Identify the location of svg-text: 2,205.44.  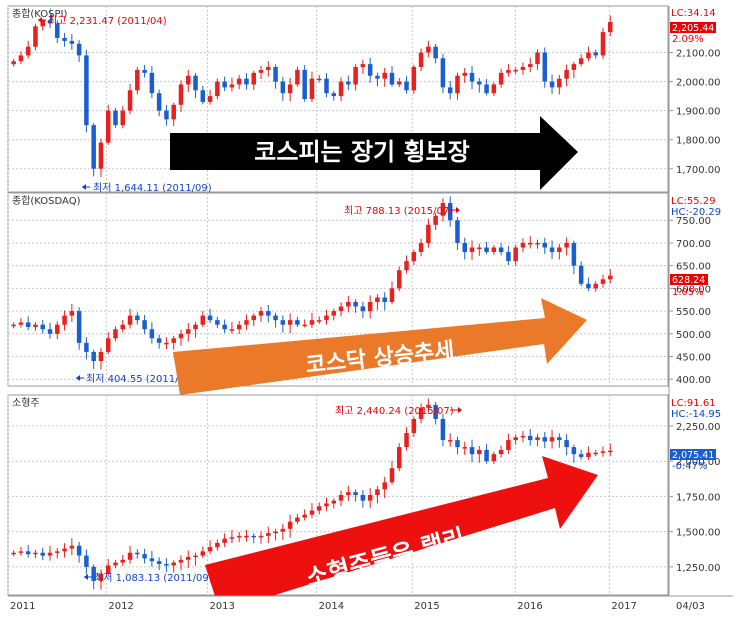
(693, 28).